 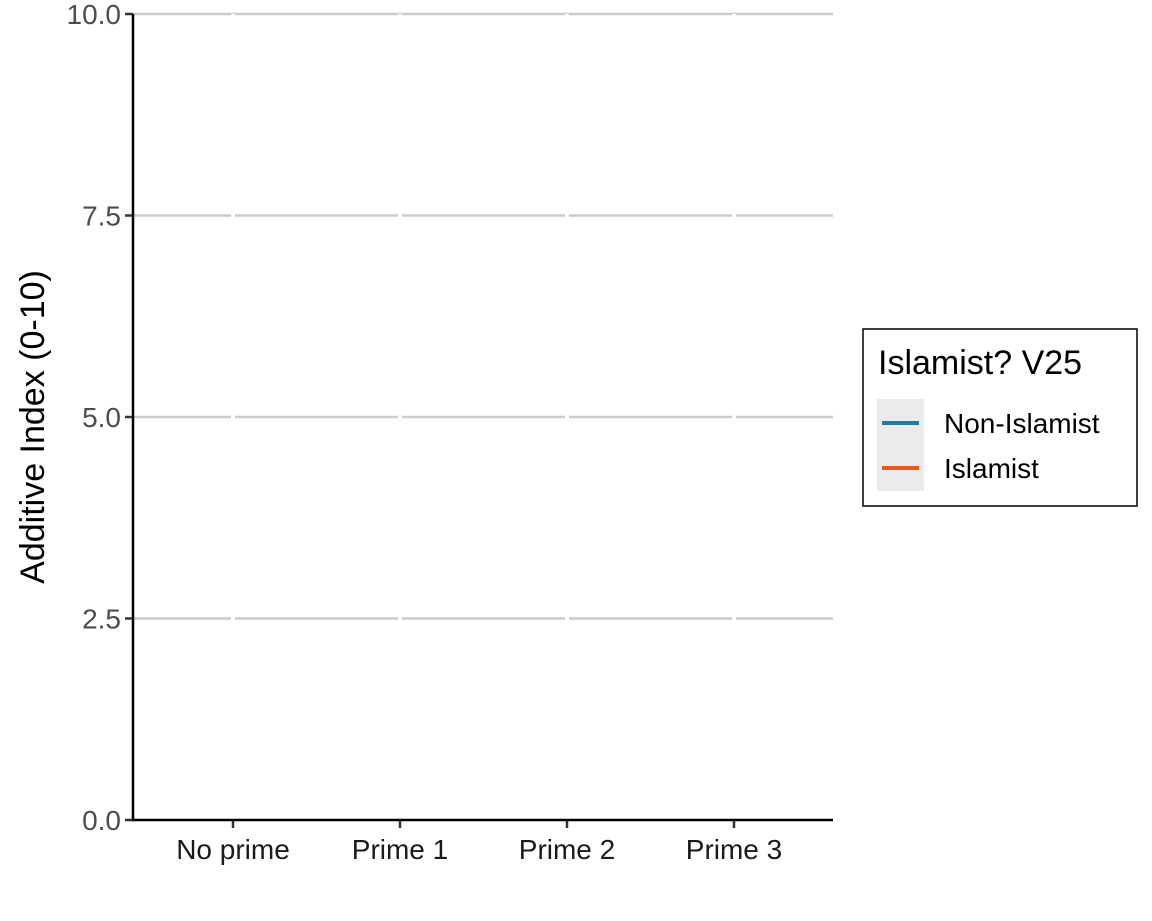 I want to click on x-tick-label: Prime 2, so click(x=567, y=849).